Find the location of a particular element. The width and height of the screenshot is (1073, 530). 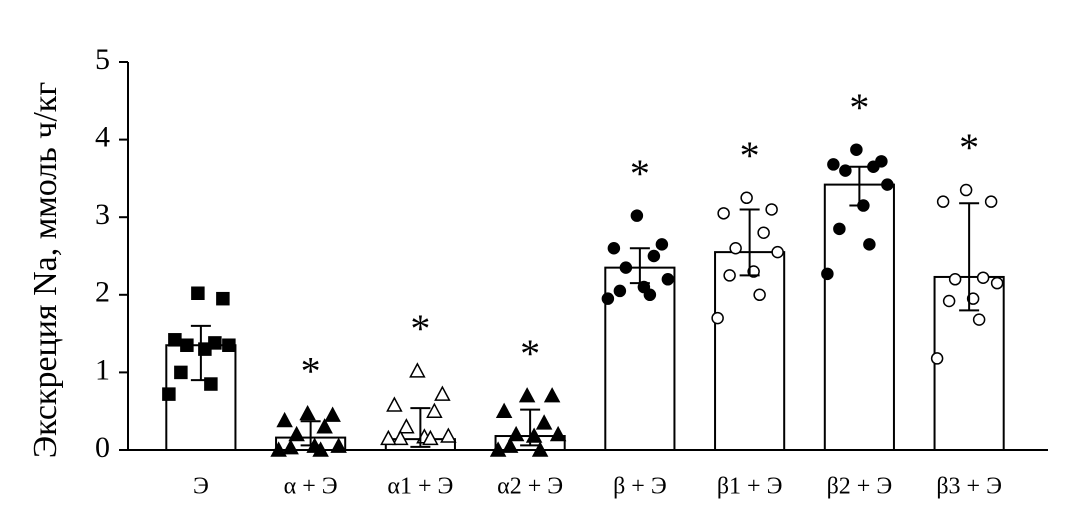

x-tick-label: α2 + Э is located at coordinates (530, 487).